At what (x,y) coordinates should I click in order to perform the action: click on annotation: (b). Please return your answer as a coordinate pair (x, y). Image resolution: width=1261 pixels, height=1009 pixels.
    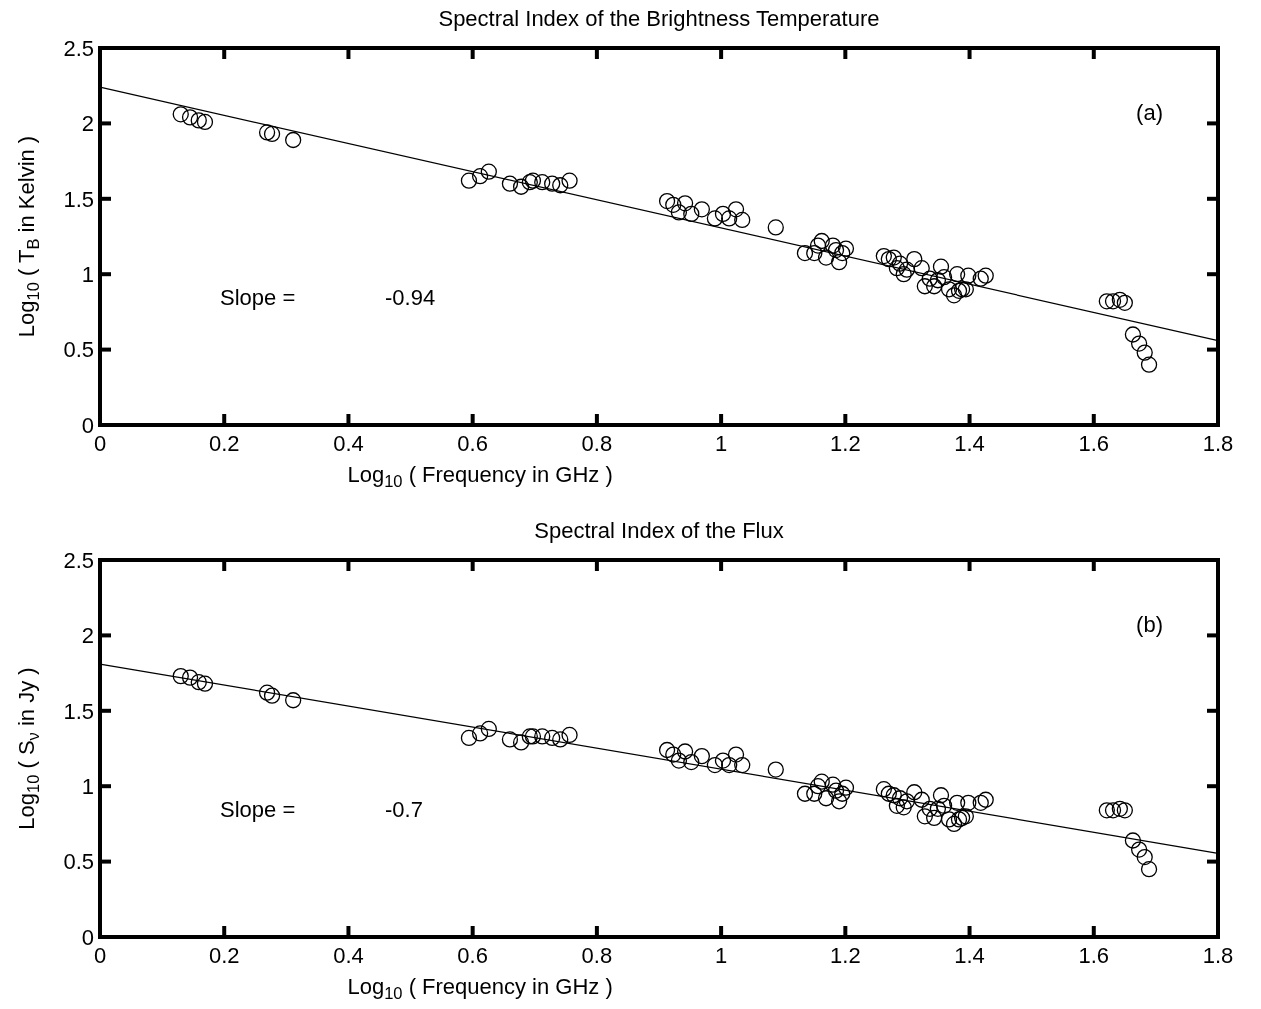
    Looking at the image, I should click on (1149, 624).